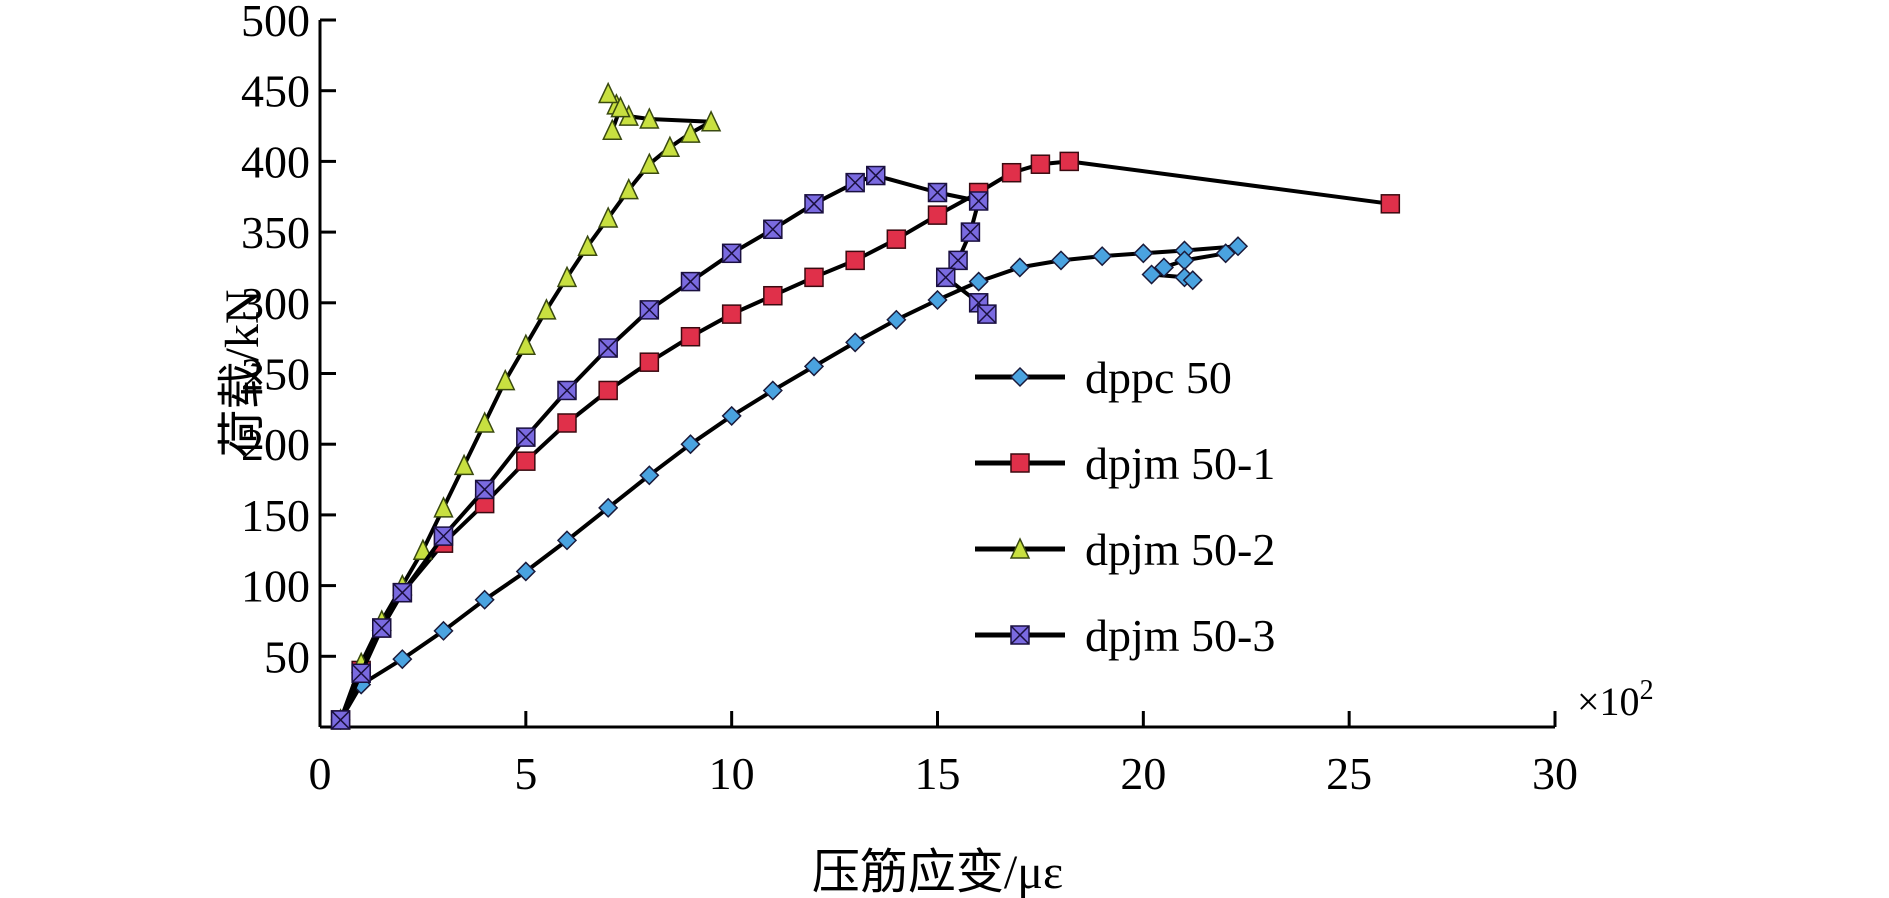 The width and height of the screenshot is (1889, 898). Describe the element at coordinates (938, 773) in the screenshot. I see `x-tick-label: 15` at that location.